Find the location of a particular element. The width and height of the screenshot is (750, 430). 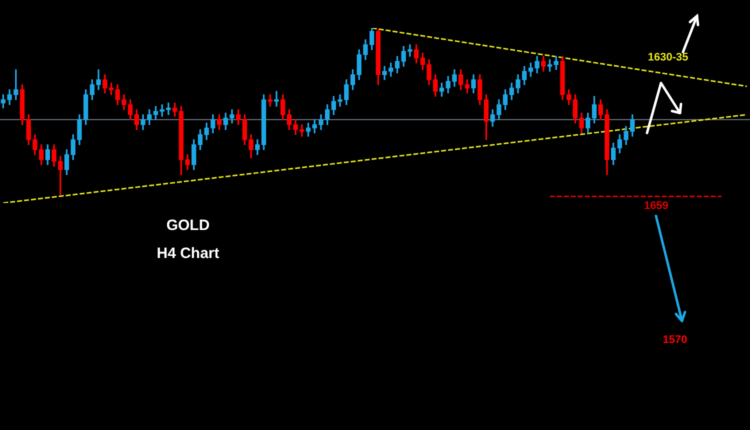

series-label: 1630-35 is located at coordinates (668, 58).